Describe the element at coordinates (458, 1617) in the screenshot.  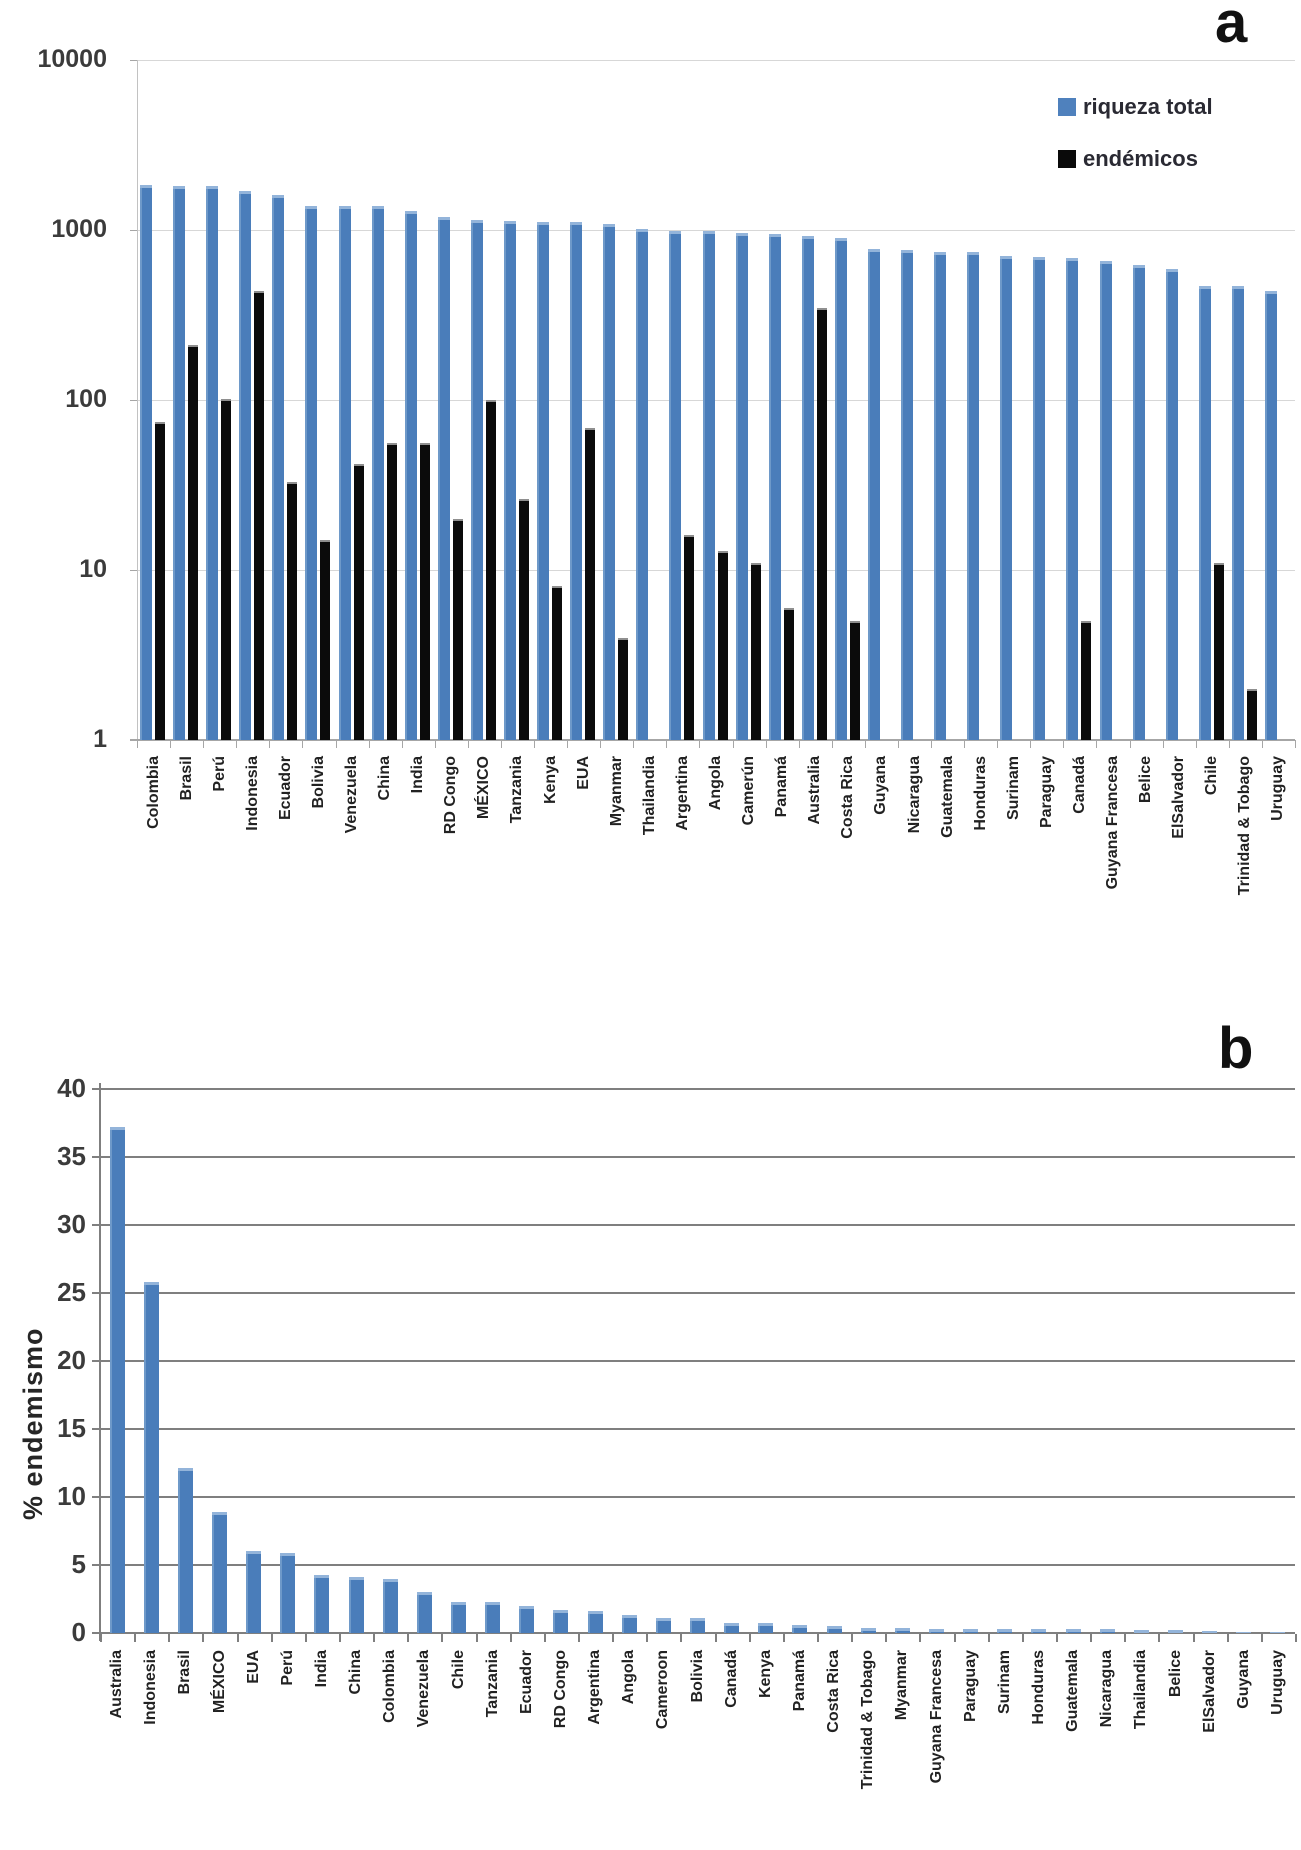
I see `bar-endemismo-chile` at that location.